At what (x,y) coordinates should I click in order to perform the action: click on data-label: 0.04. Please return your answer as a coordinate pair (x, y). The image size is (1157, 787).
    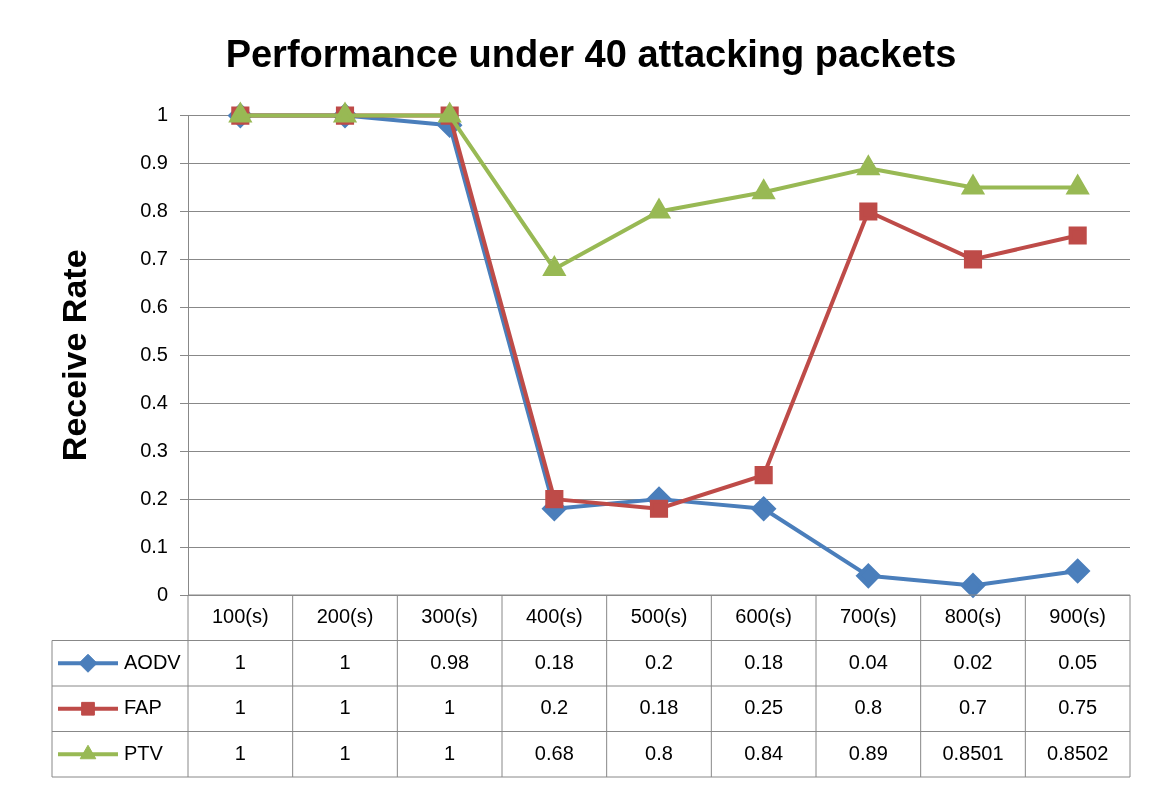
    Looking at the image, I should click on (868, 661).